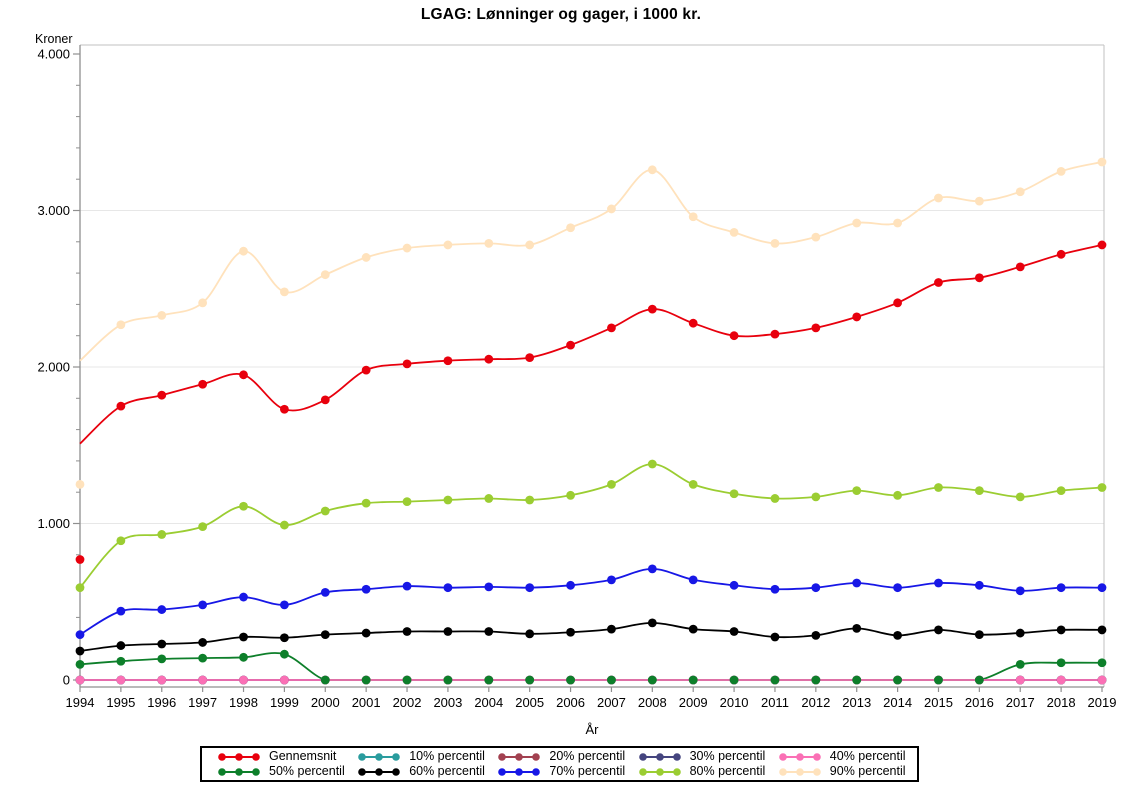 This screenshot has height=793, width=1122. Describe the element at coordinates (447, 756) in the screenshot. I see `legend-item-label: 10% percentil` at that location.